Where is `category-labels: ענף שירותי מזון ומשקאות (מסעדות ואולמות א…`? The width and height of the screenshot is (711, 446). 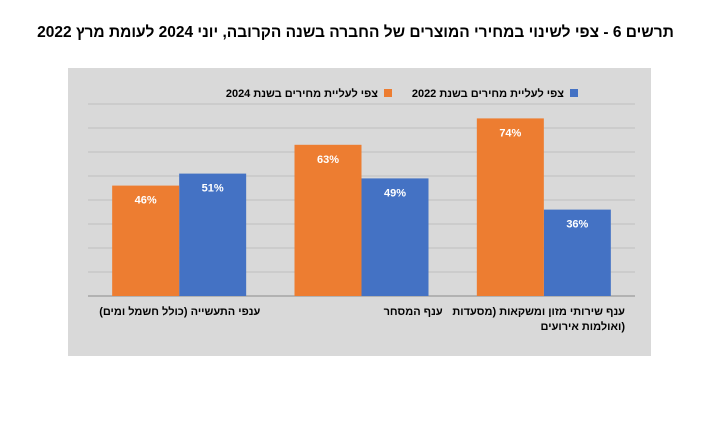
category-labels: ענף שירותי מזון ומשקאות (מסעדות ואולמות א… is located at coordinates (362, 319).